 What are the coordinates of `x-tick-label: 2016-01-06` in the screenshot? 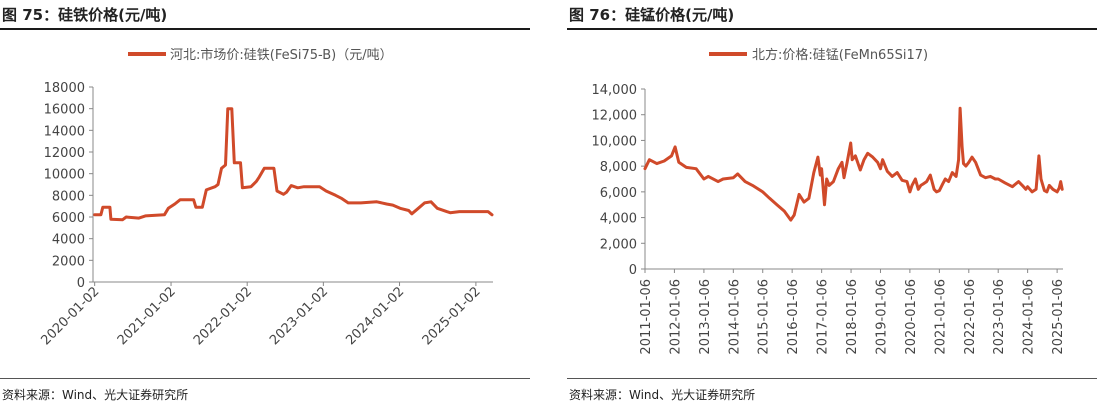 It's located at (793, 317).